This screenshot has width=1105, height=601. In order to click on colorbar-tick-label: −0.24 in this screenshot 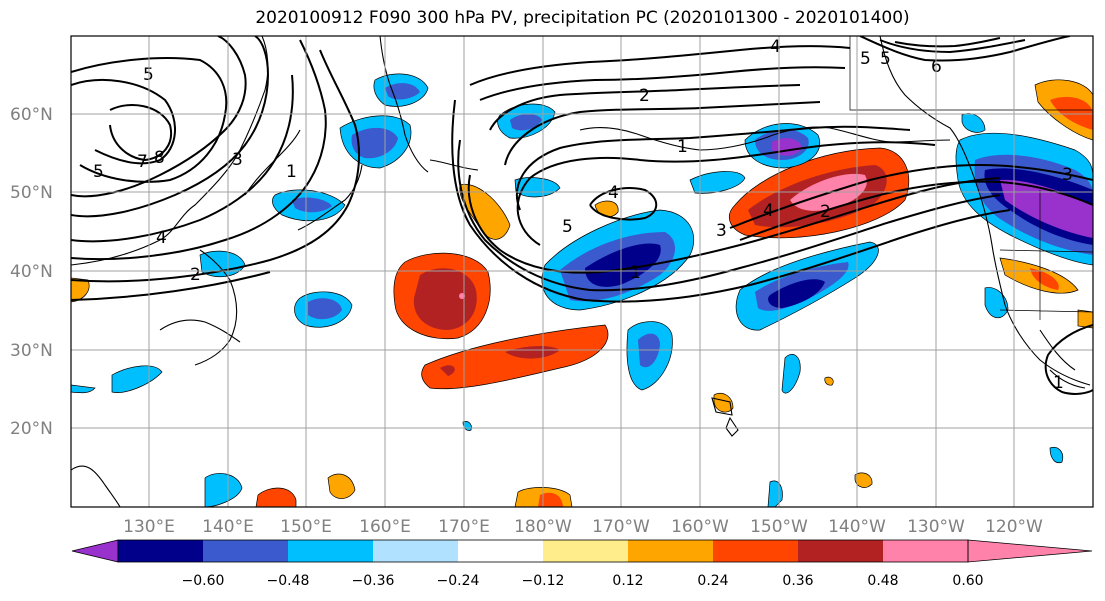, I will do `click(458, 581)`.